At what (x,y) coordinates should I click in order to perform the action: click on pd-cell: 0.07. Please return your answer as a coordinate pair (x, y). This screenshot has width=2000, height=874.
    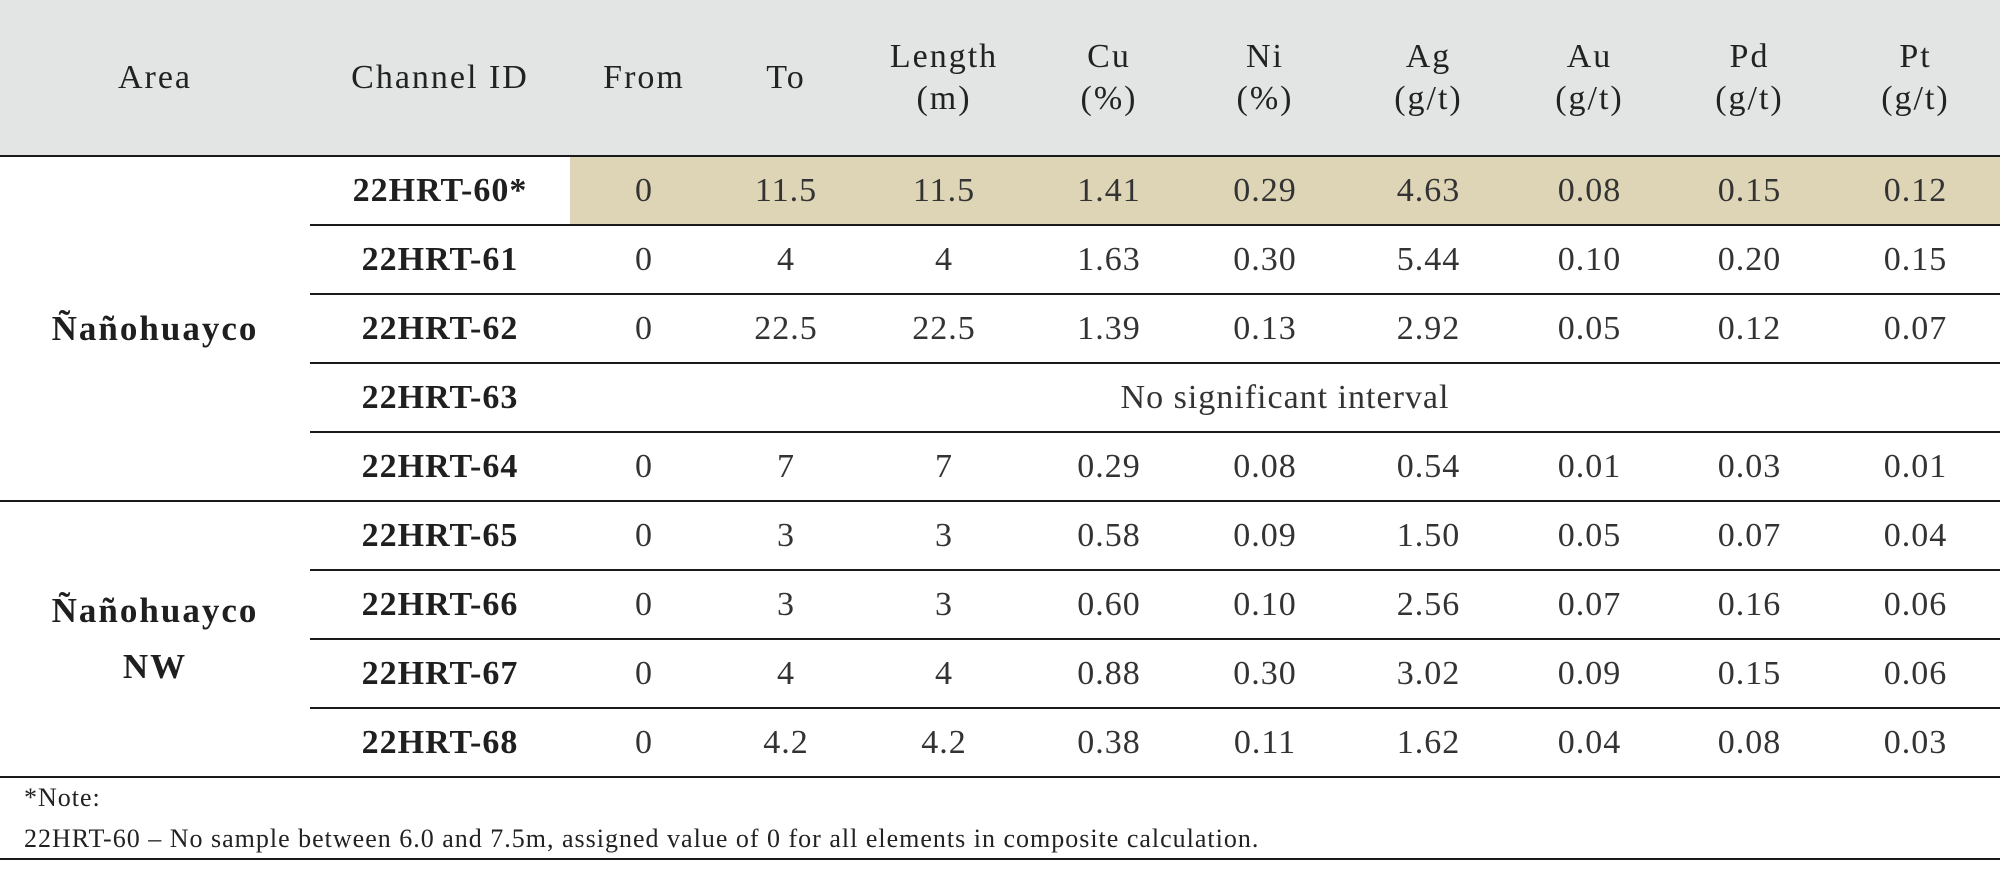
    Looking at the image, I should click on (1749, 536).